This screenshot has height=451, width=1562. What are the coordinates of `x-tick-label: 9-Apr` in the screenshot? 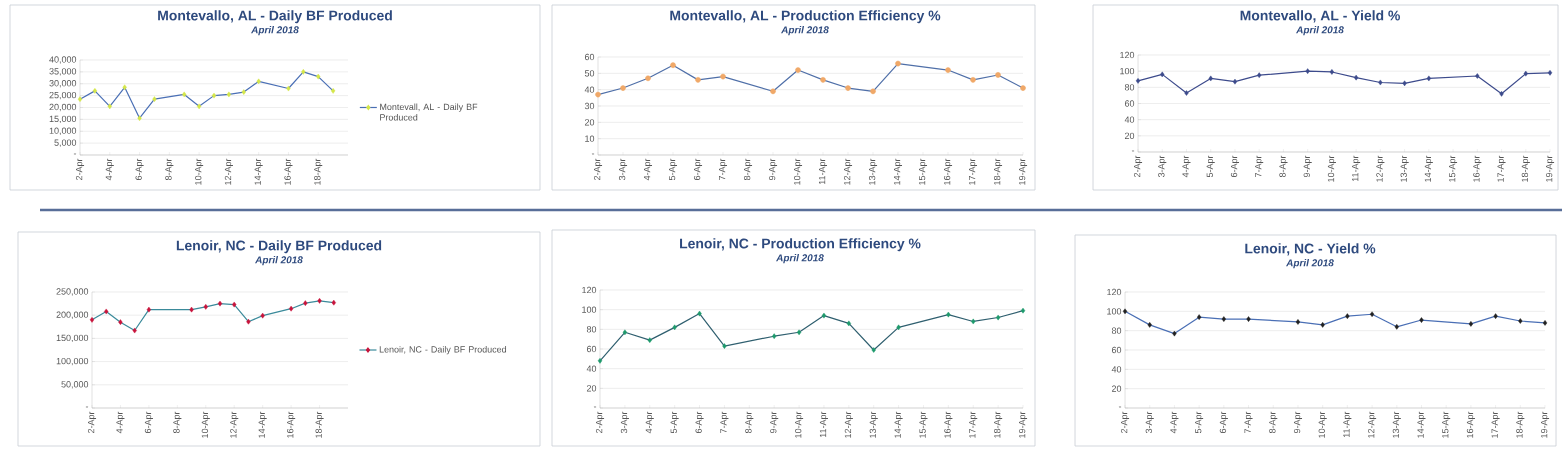 It's located at (1307, 166).